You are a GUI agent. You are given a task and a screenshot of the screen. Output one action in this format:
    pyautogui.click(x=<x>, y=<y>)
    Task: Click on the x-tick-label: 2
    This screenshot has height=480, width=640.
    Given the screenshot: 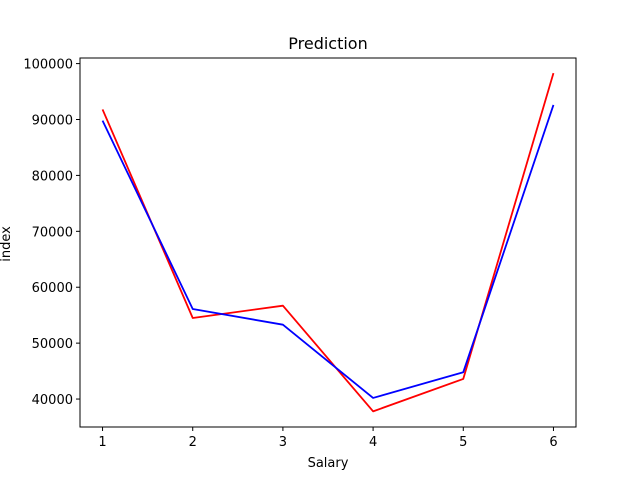 What is the action you would take?
    pyautogui.click(x=193, y=442)
    